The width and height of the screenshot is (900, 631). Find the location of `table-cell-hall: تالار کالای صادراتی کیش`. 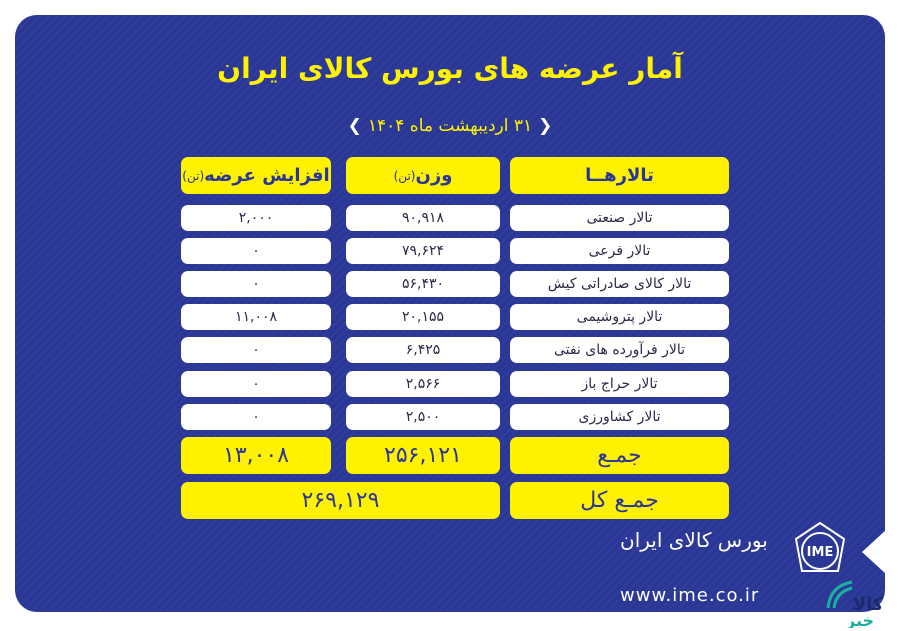

table-cell-hall: تالار کالای صادراتی کیش is located at coordinates (619, 284).